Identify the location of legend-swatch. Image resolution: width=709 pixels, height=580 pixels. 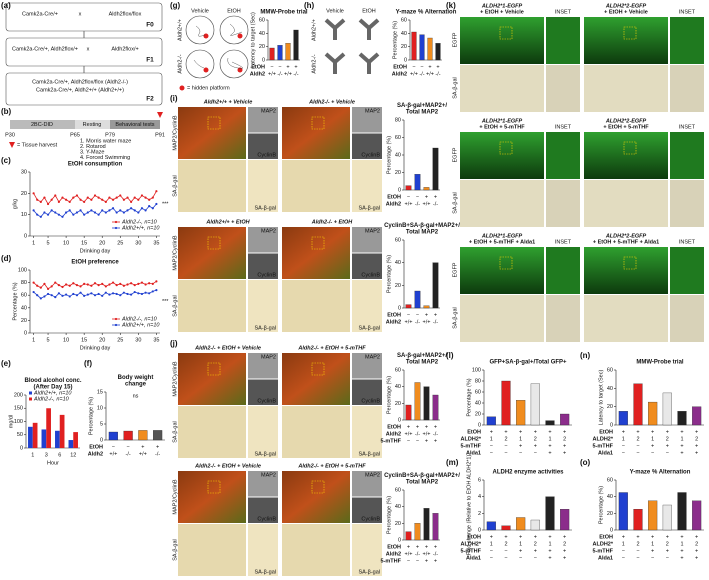
(30, 399).